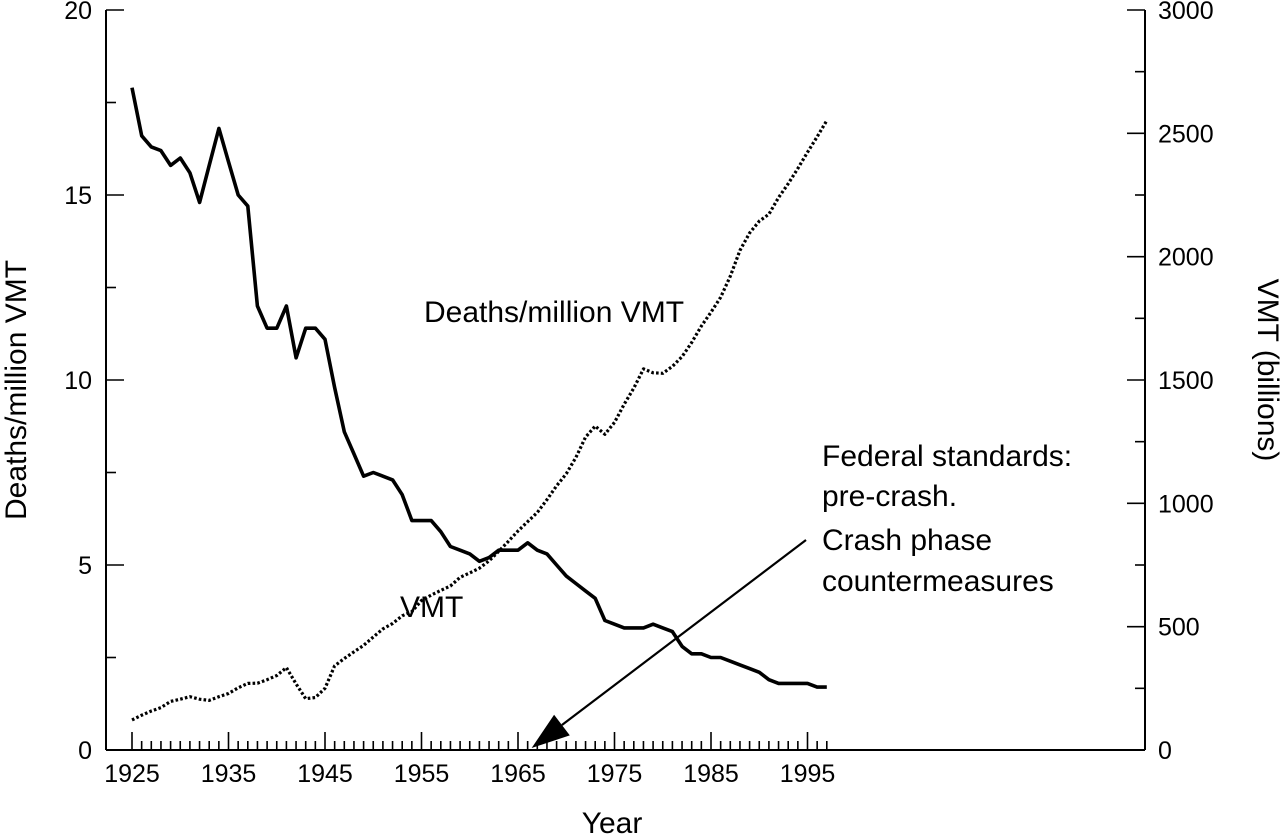 This screenshot has width=1280, height=835. I want to click on x-tick-label: 1945, so click(325, 774).